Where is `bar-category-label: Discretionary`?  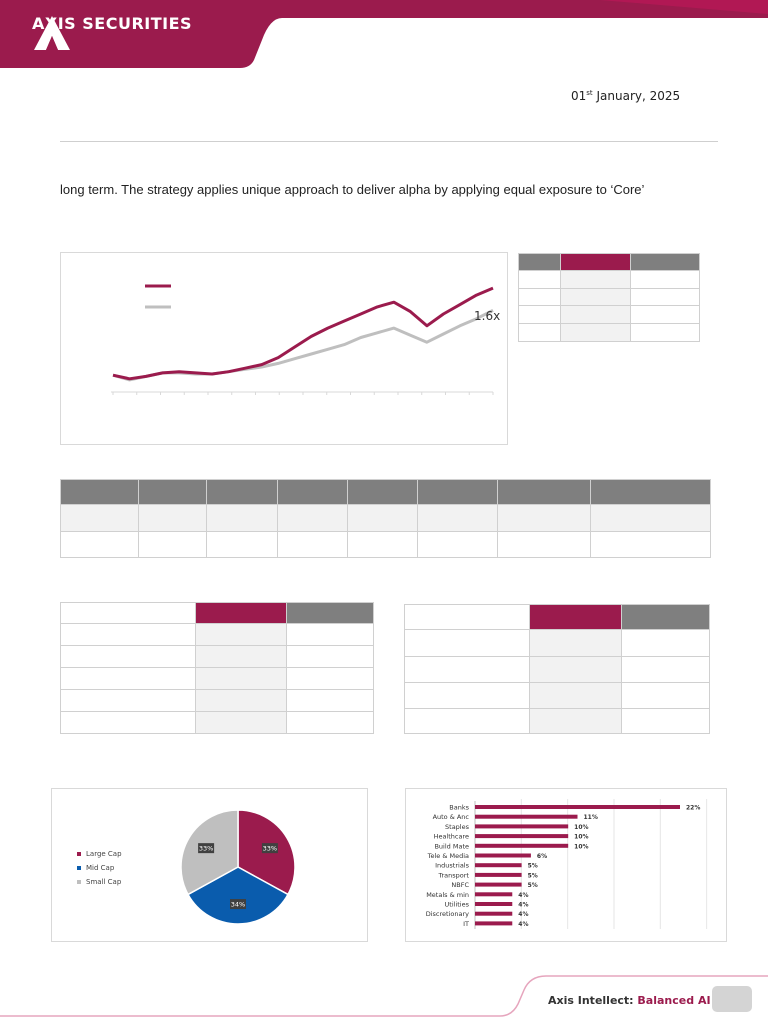
bar-category-label: Discretionary is located at coordinates (447, 914).